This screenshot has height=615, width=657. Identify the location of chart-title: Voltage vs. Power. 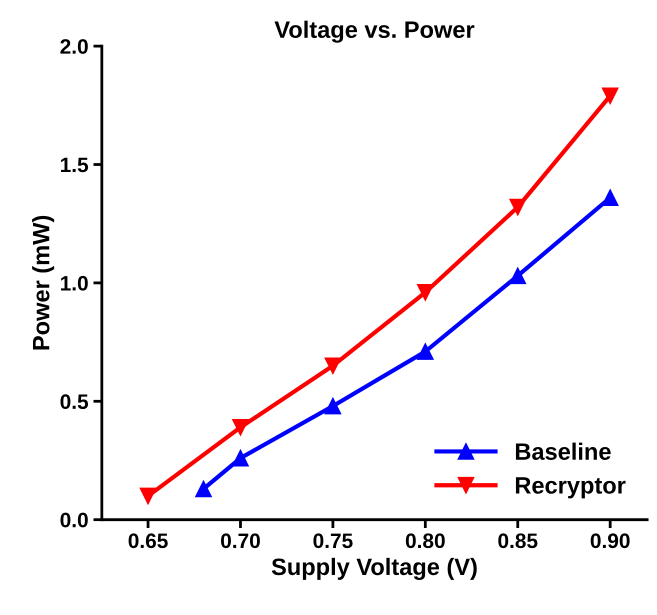
(374, 31).